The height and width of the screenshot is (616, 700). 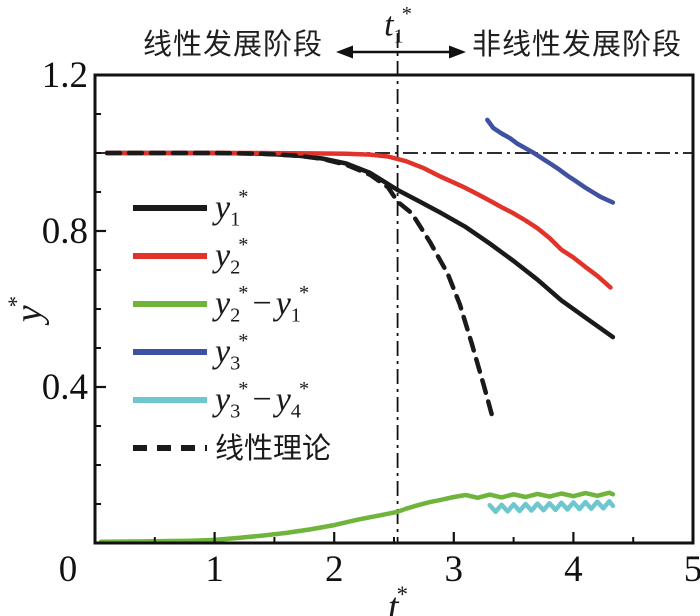 I want to click on legend-line-sample-y1, so click(x=170, y=208).